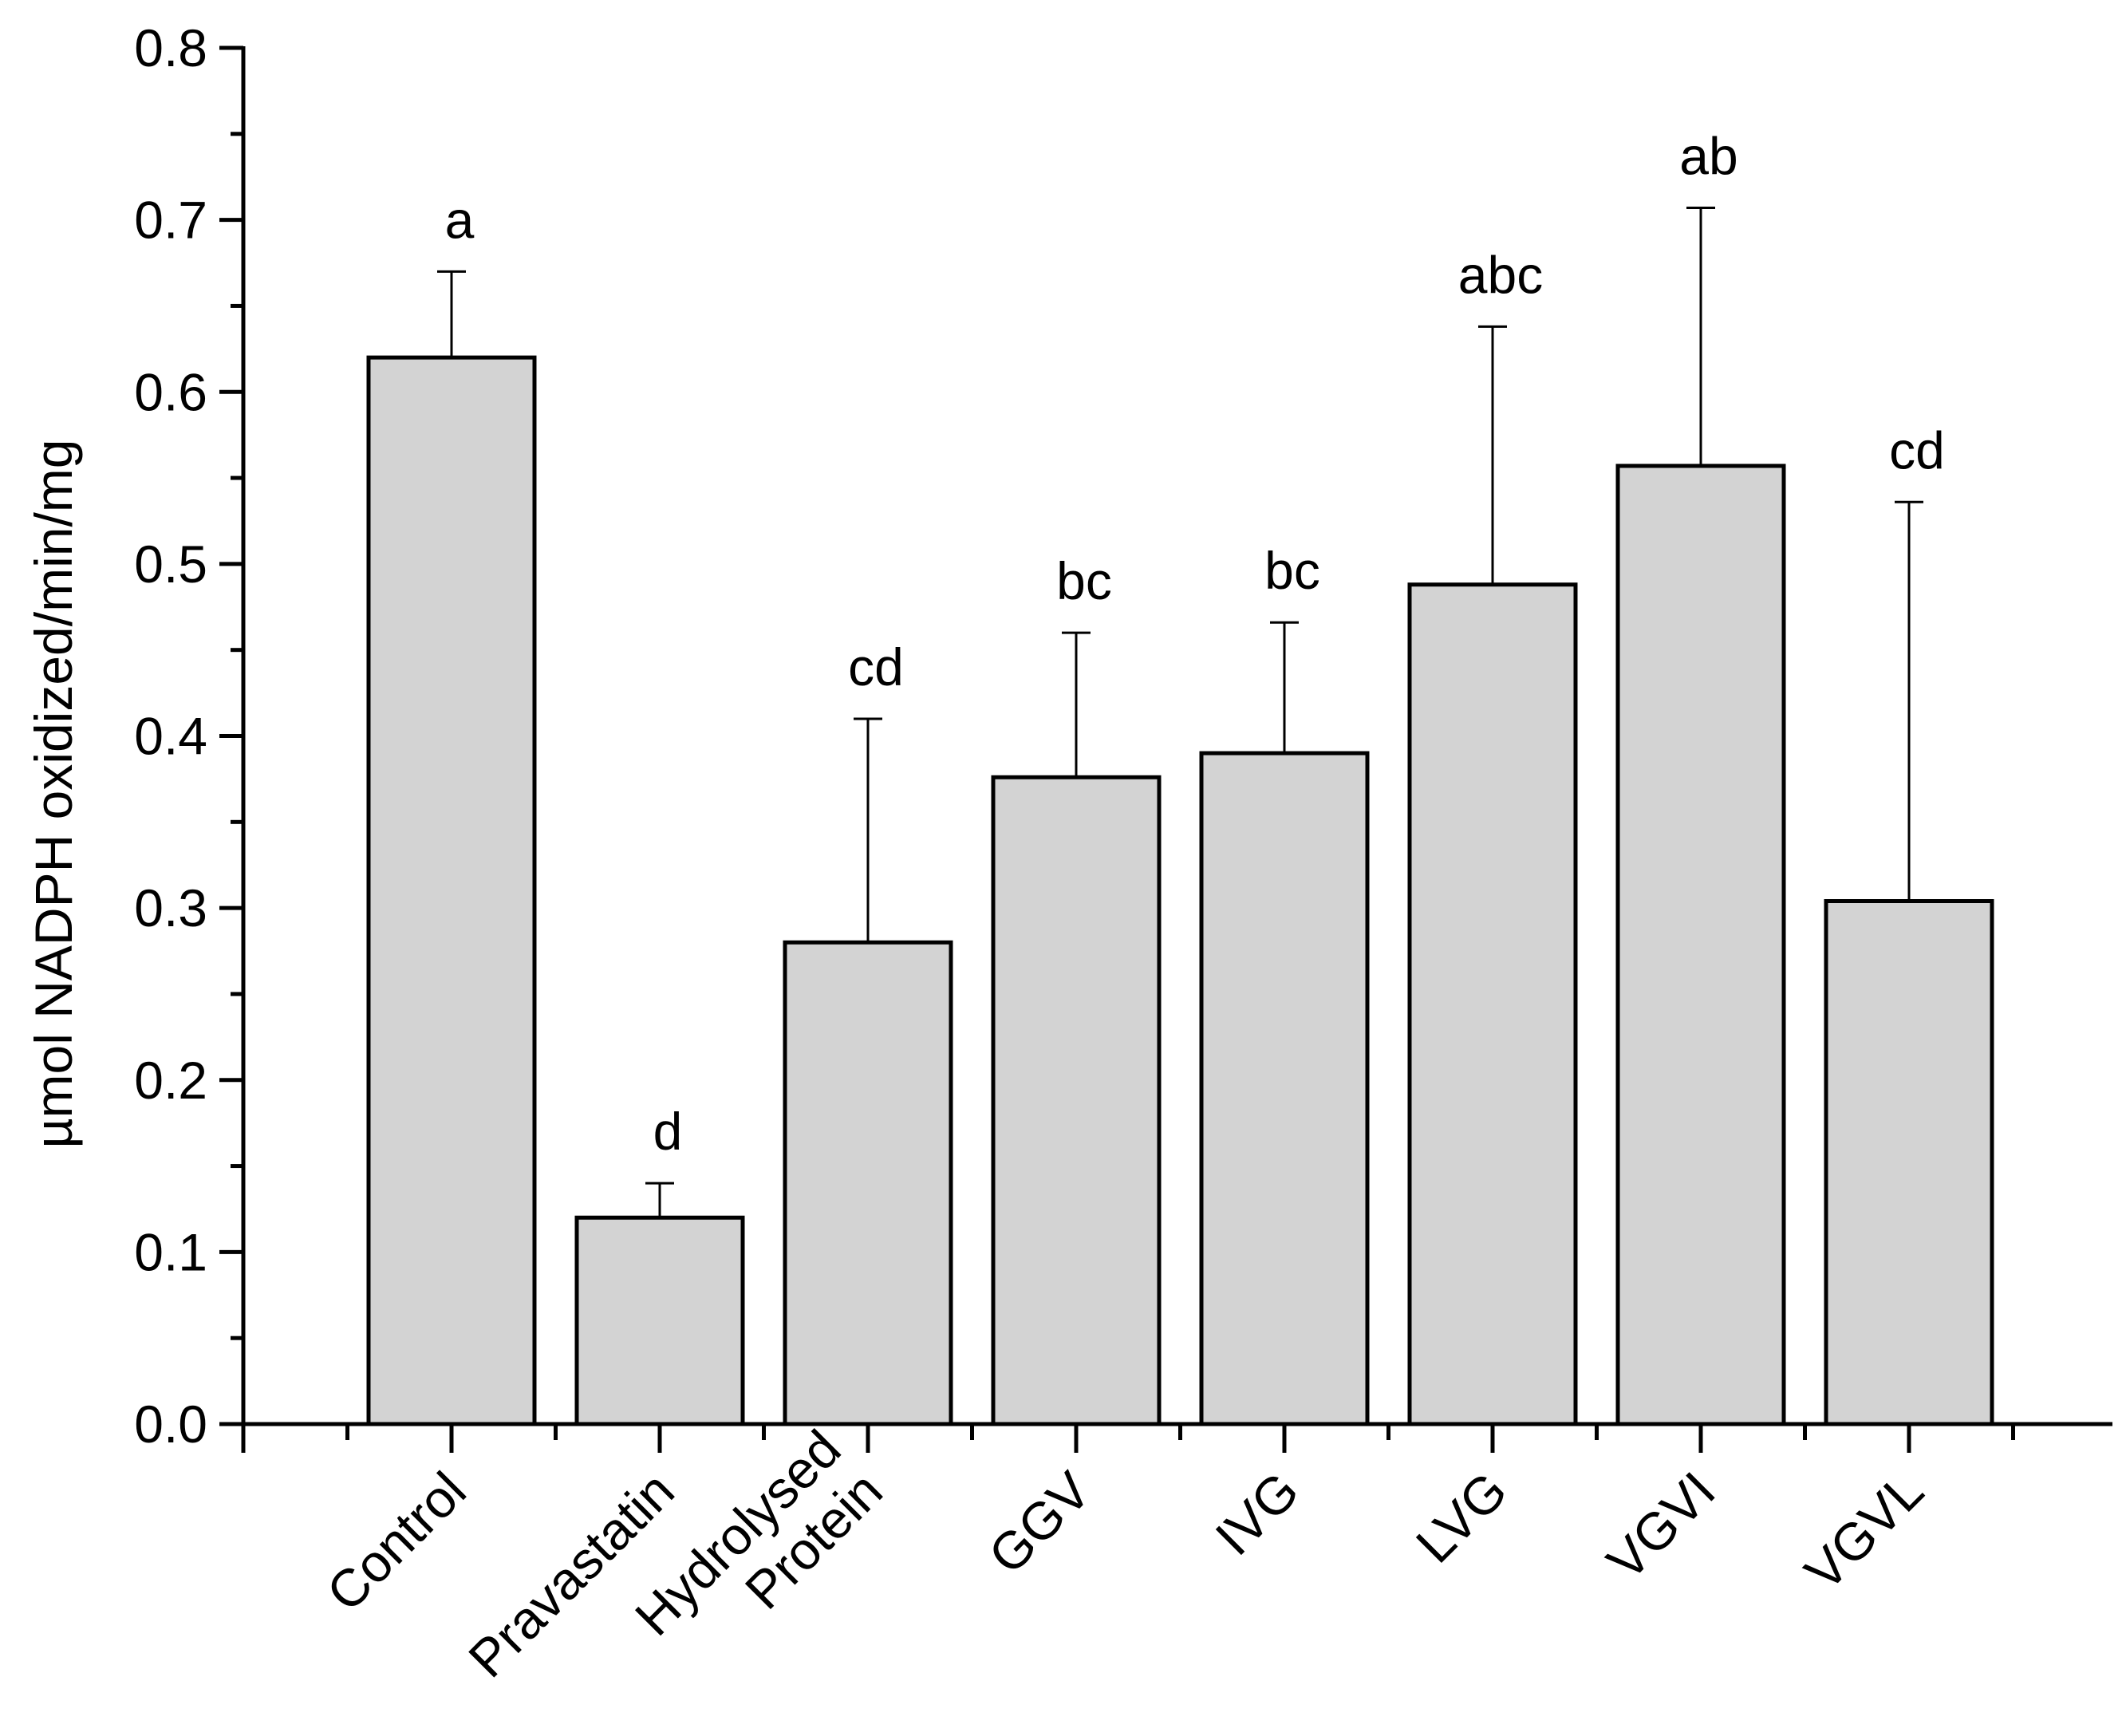 This screenshot has width=2126, height=1736. I want to click on significance-label: abc, so click(1500, 274).